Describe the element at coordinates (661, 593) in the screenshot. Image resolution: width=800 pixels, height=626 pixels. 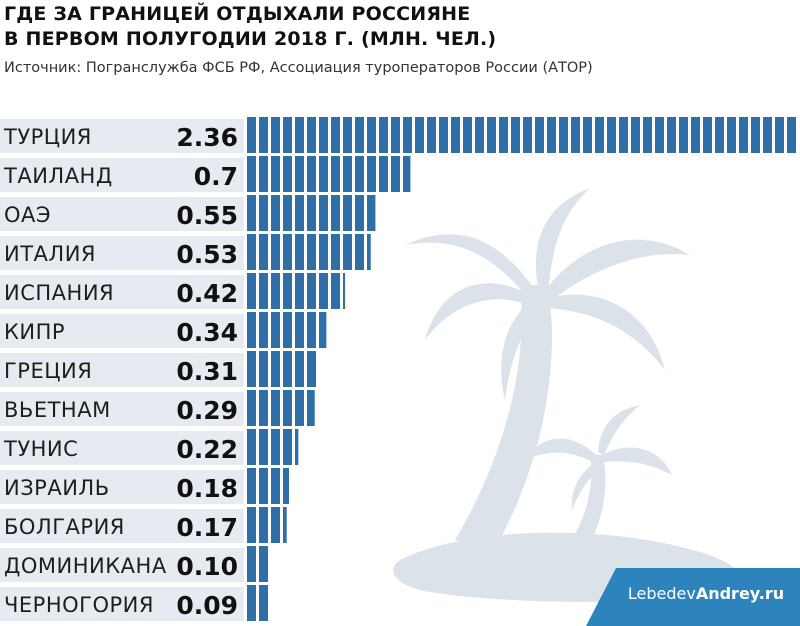
I see `watermark-text-part1: Lebedev` at that location.